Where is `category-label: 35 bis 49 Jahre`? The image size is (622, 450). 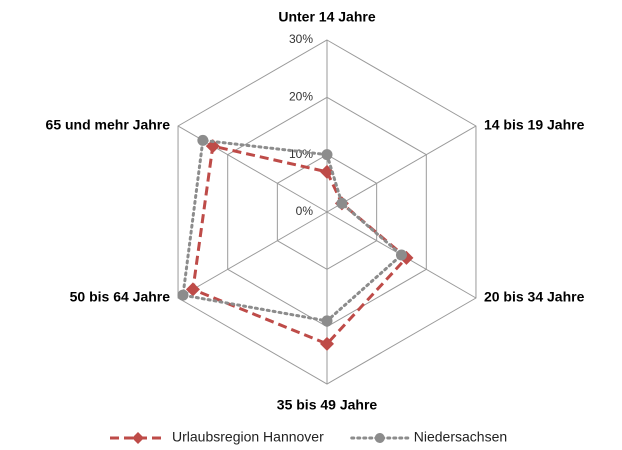
category-label: 35 bis 49 Jahre is located at coordinates (327, 405).